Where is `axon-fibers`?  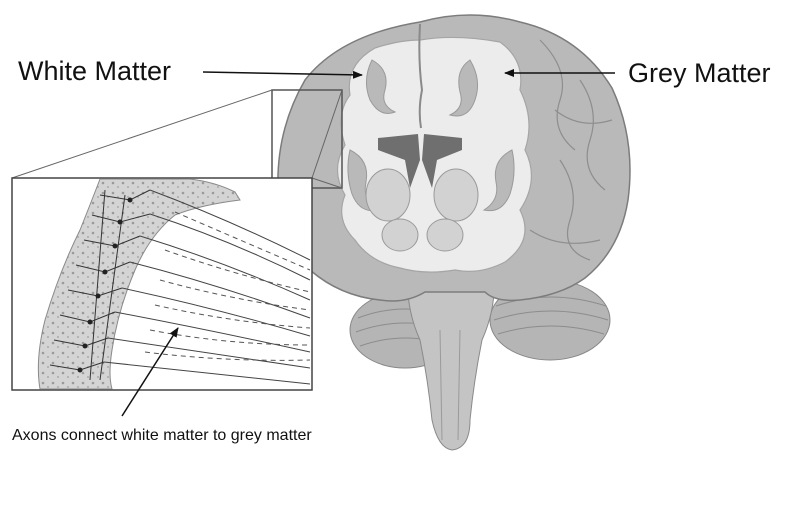
axon-fibers is located at coordinates (207, 287).